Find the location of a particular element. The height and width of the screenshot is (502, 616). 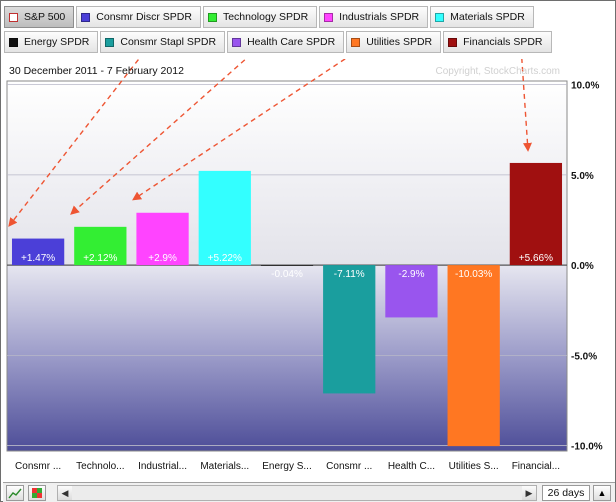

scroll-left-icon: ◀ is located at coordinates (65, 493).